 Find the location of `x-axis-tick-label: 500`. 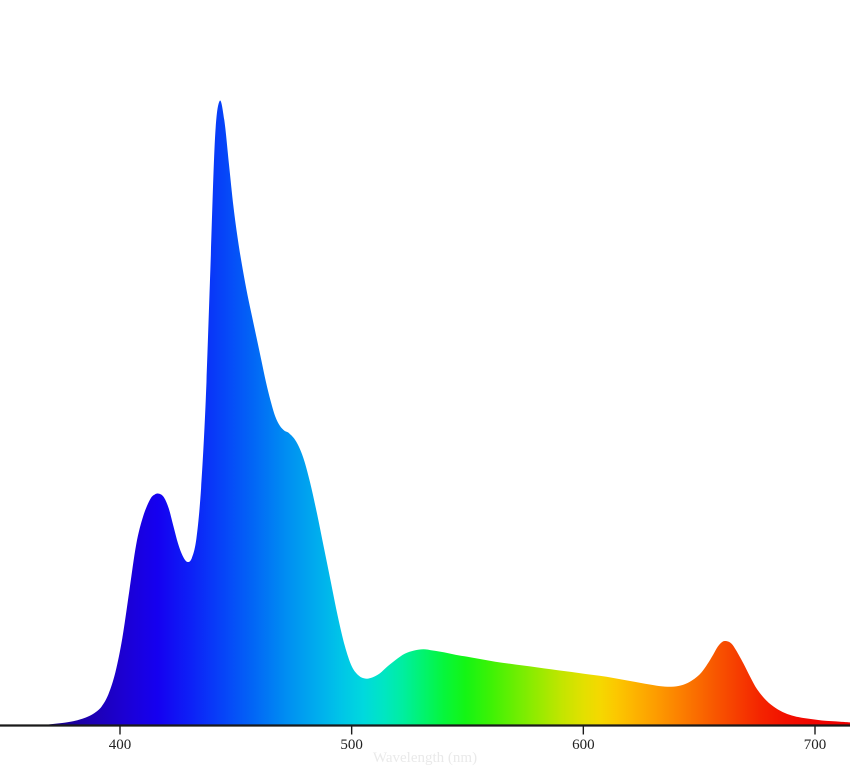

x-axis-tick-label: 500 is located at coordinates (351, 744).